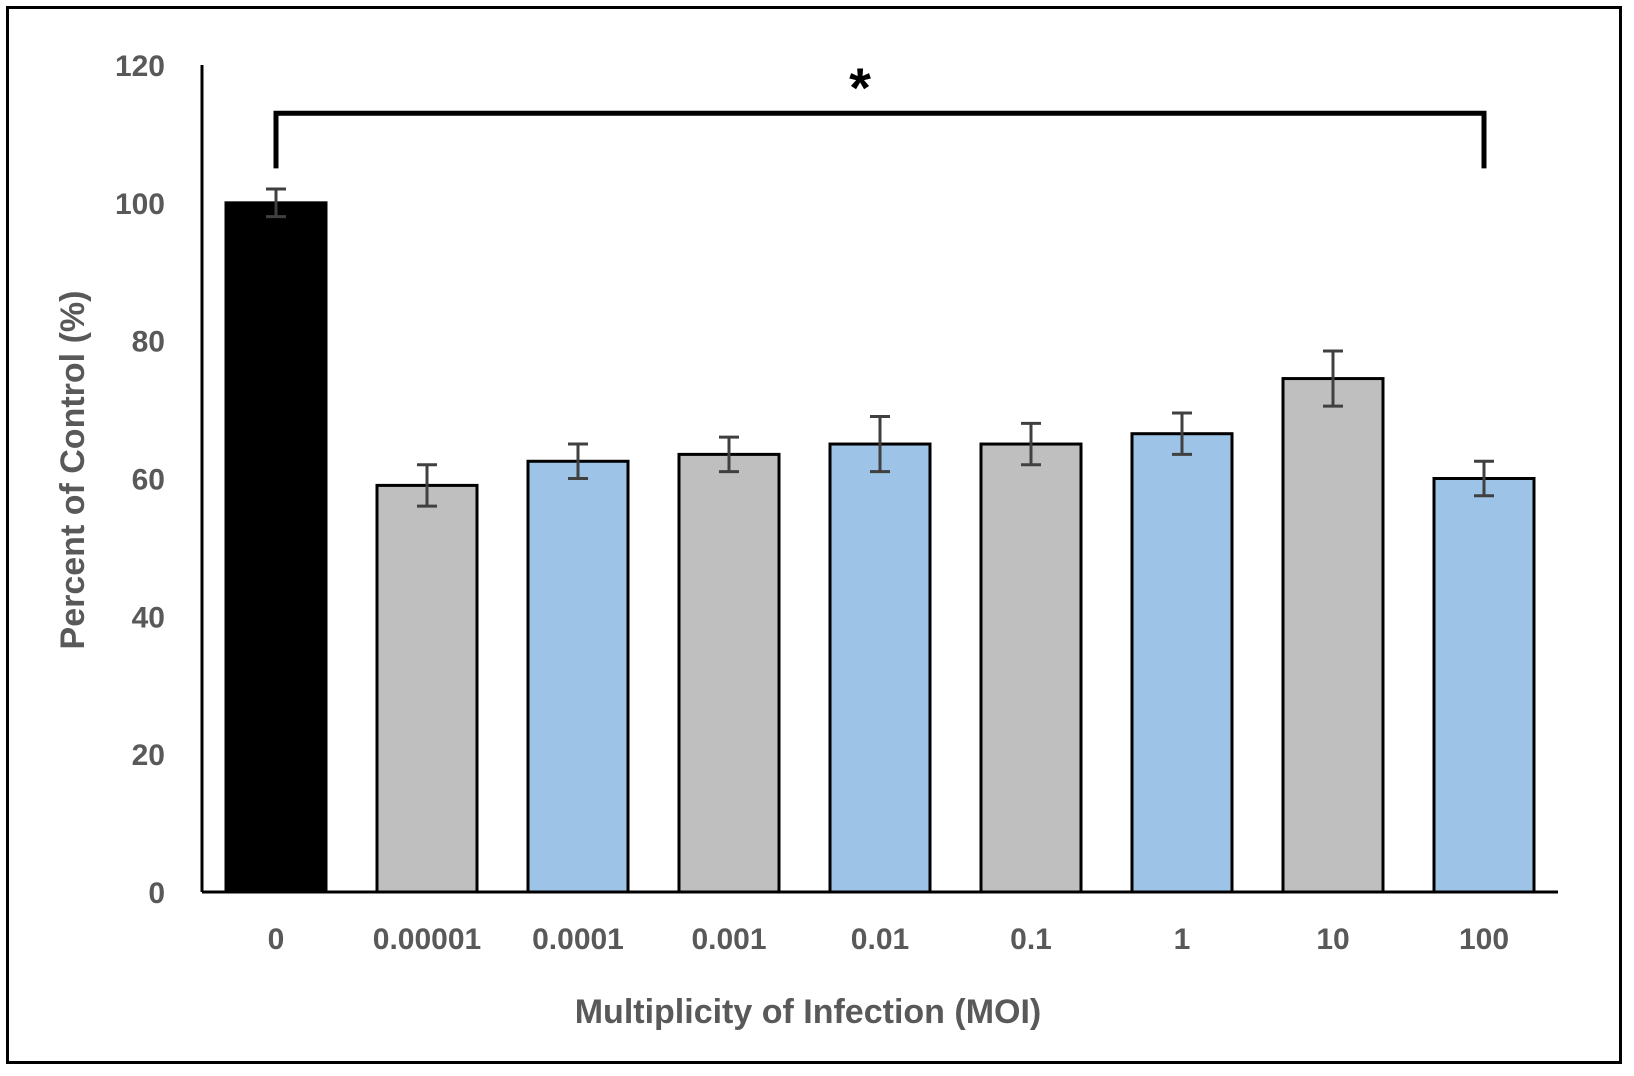 Image resolution: width=1634 pixels, height=1076 pixels. I want to click on x-axis-title: Multiplicity of Infection (MOI), so click(808, 1012).